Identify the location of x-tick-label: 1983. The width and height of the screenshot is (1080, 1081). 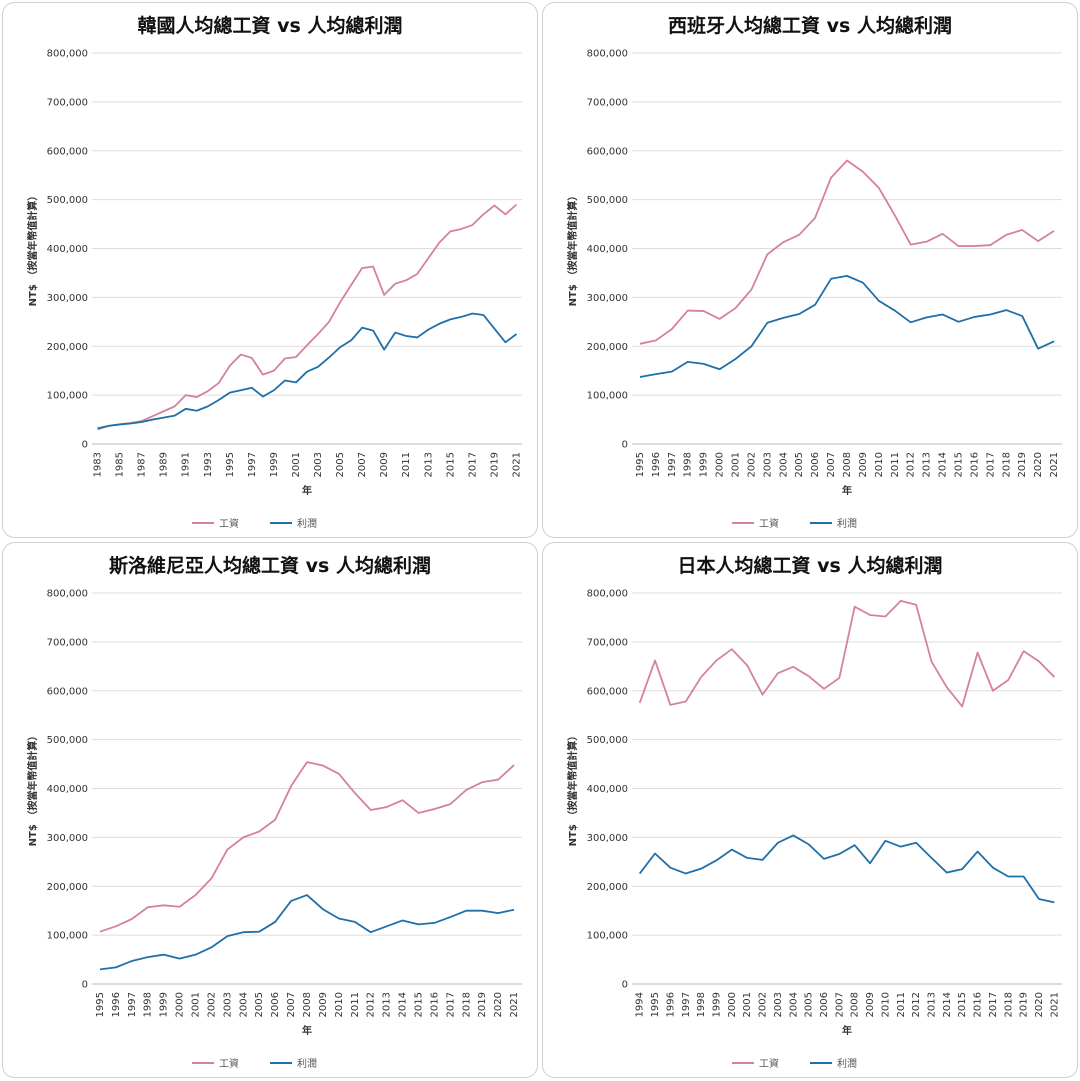
(98, 464).